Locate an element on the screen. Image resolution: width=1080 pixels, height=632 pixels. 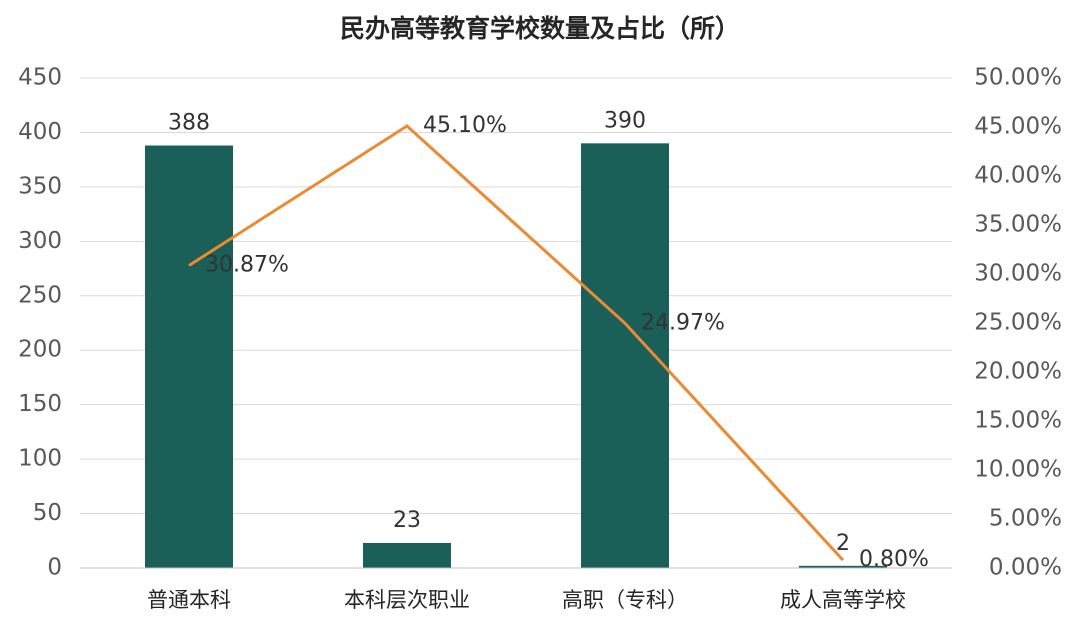
y2-tick-label: 45.00% is located at coordinates (1018, 127).